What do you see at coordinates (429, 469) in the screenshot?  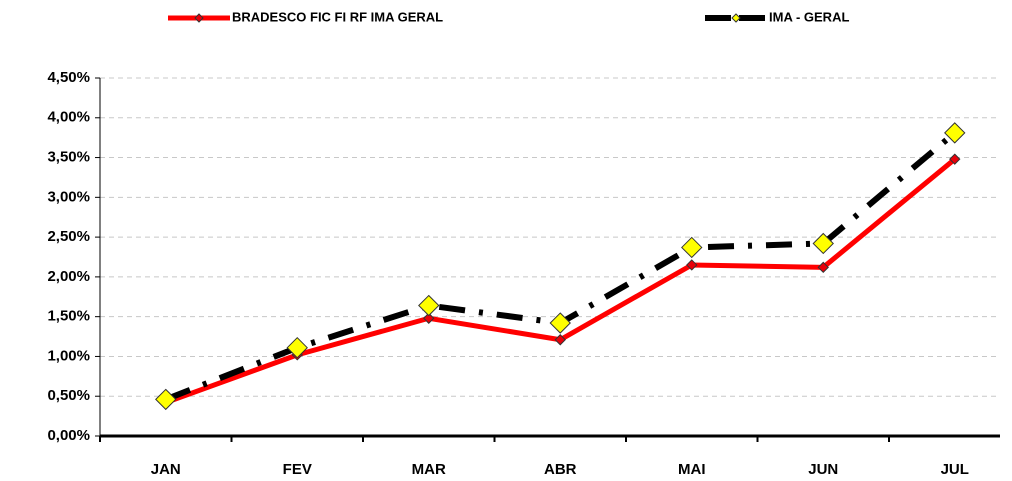 I see `x-tick-label: MAR` at bounding box center [429, 469].